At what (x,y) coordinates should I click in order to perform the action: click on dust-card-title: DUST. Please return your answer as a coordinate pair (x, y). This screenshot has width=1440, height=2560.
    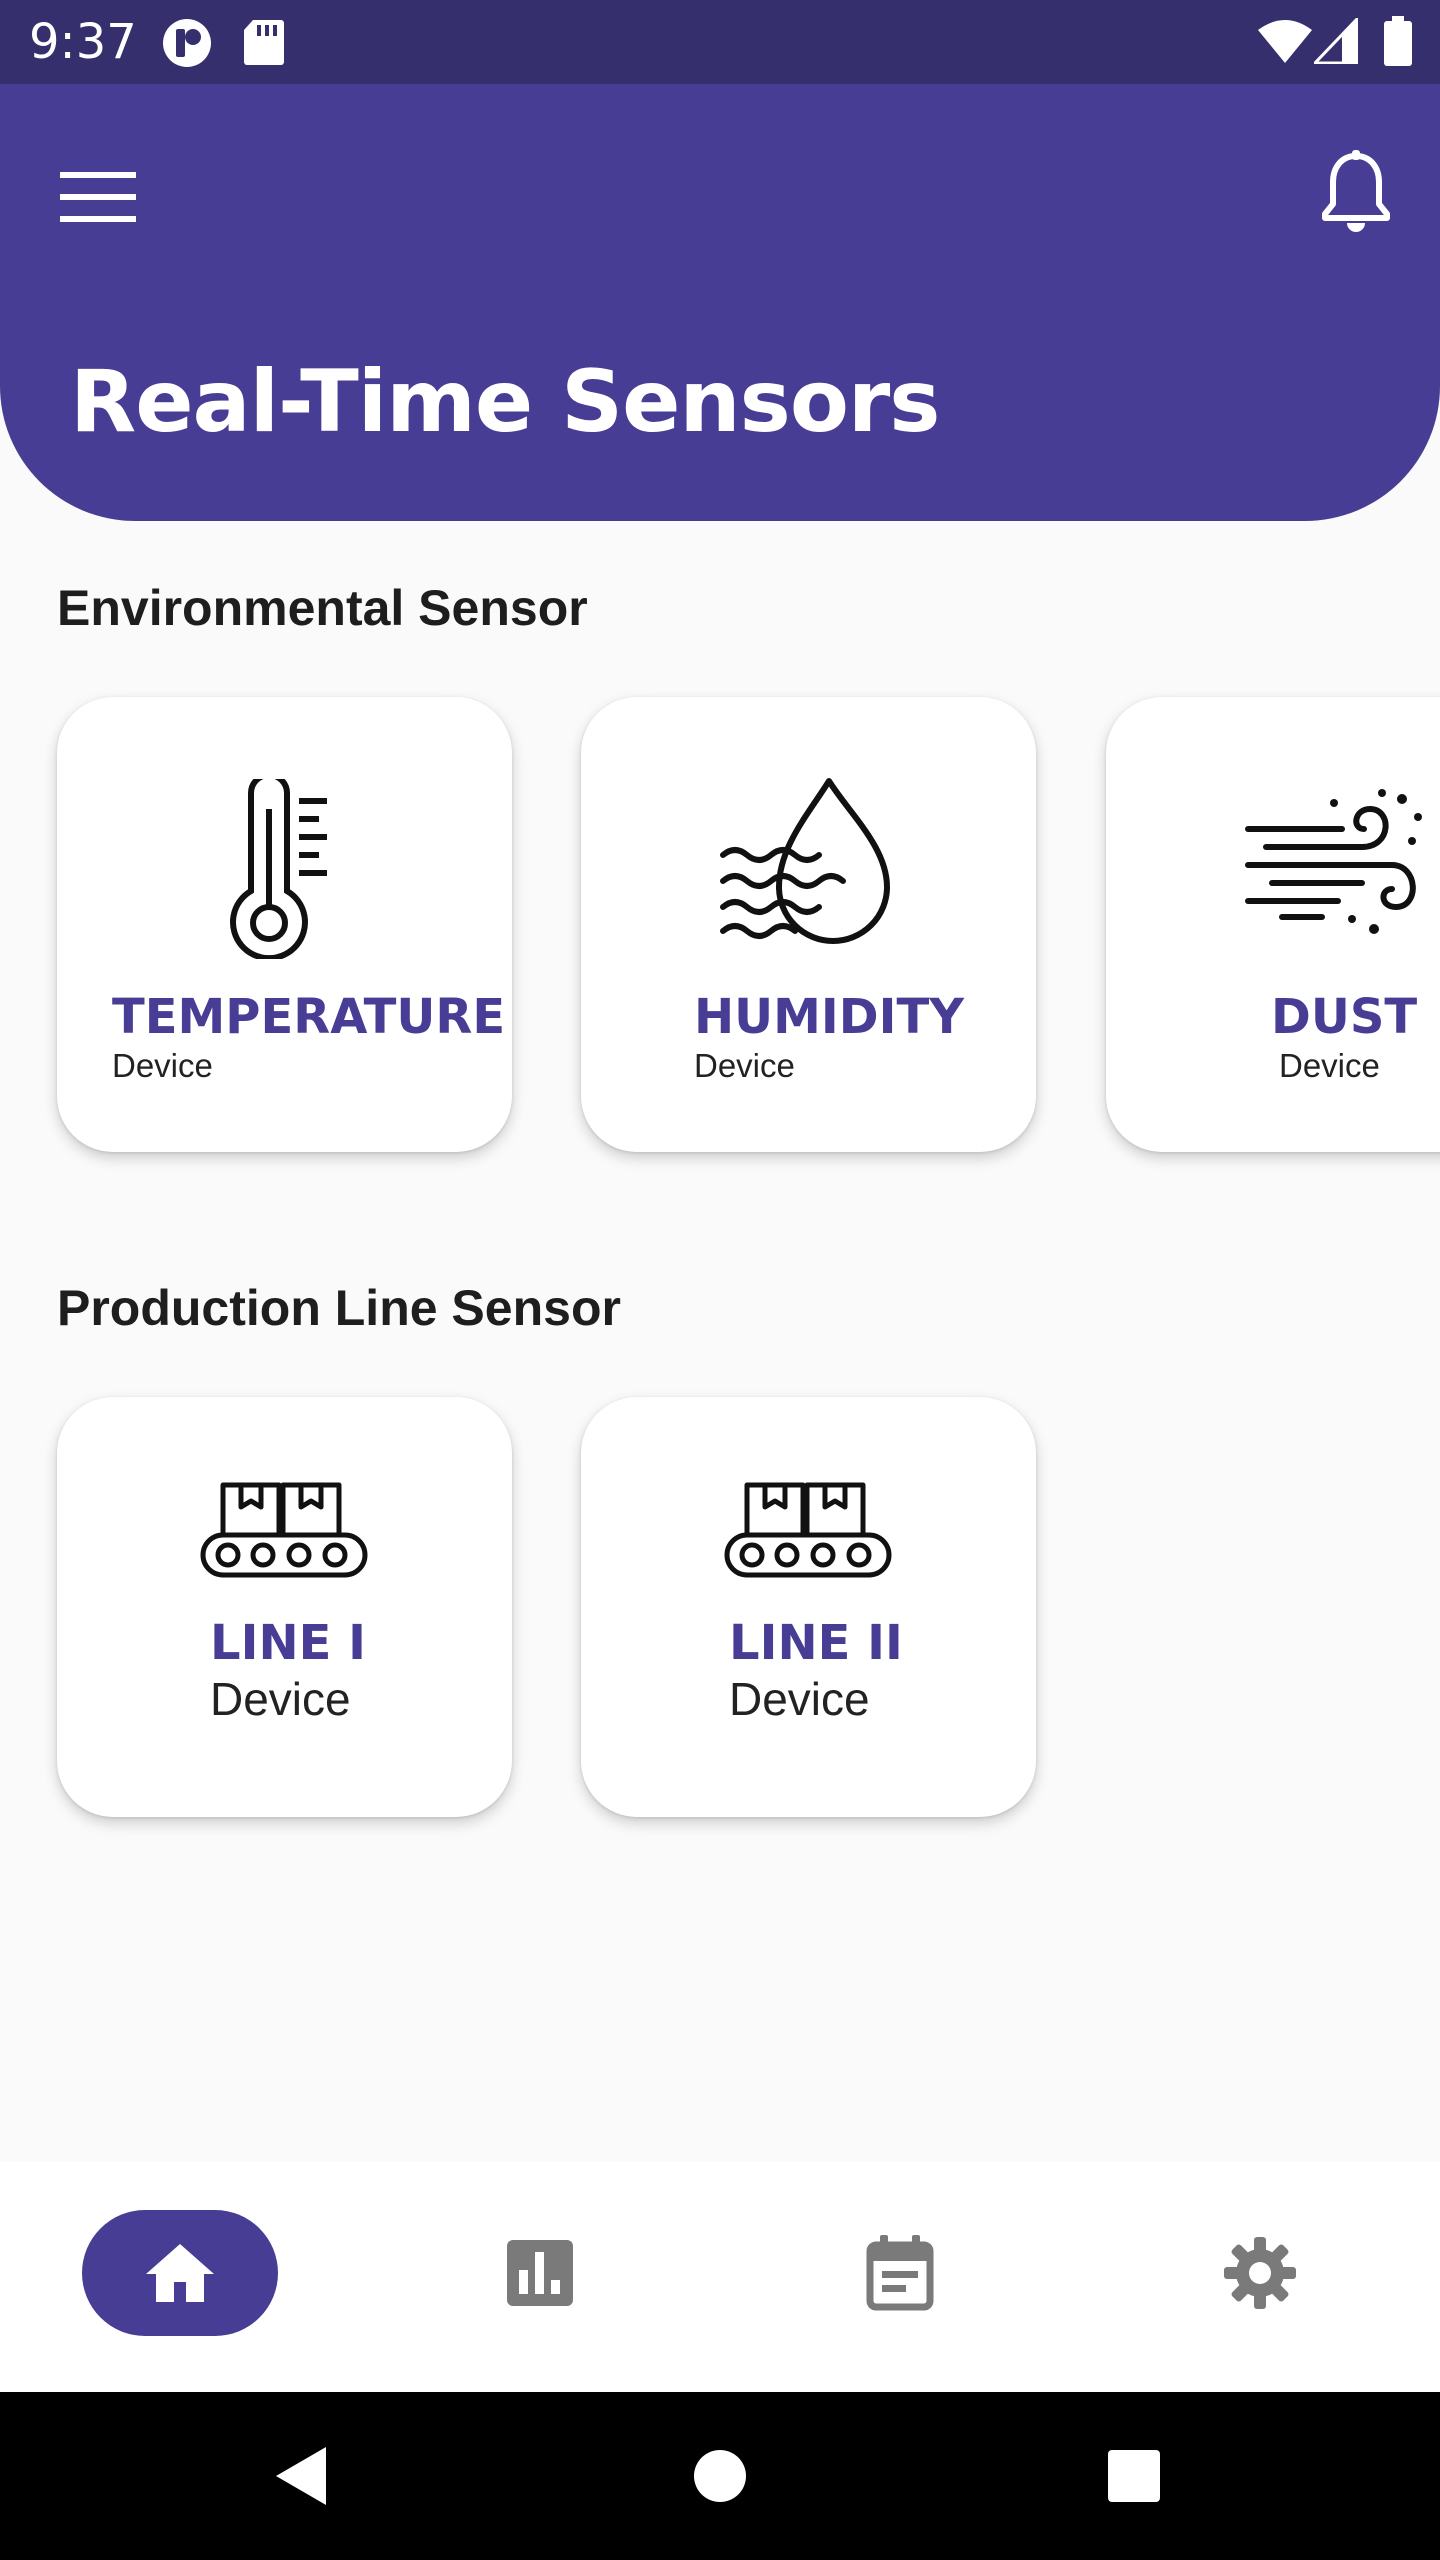
    Looking at the image, I should click on (1344, 1017).